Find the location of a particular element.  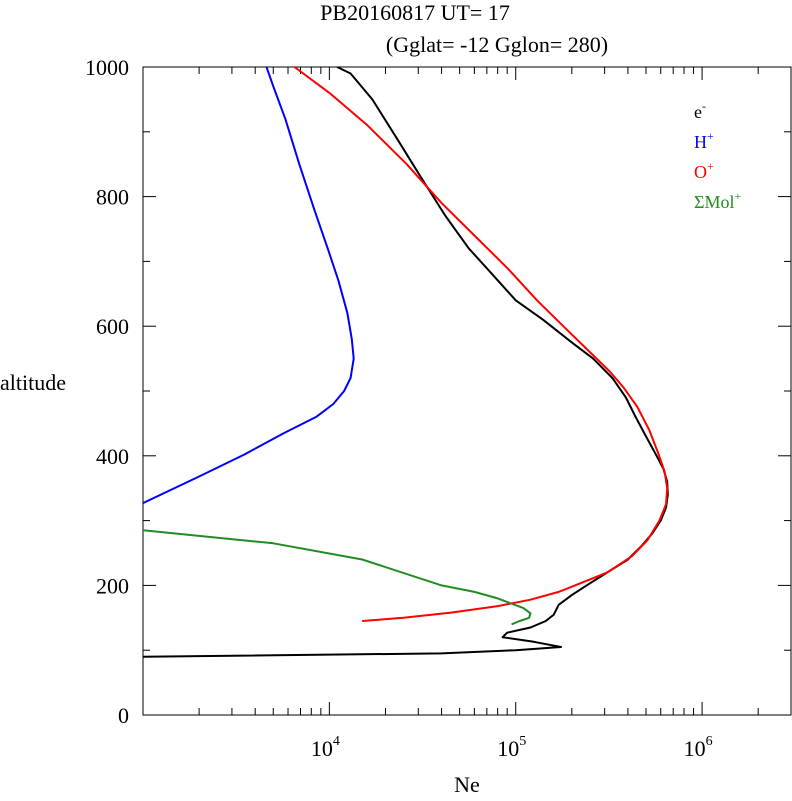

legend-entry-base: e is located at coordinates (698, 112).